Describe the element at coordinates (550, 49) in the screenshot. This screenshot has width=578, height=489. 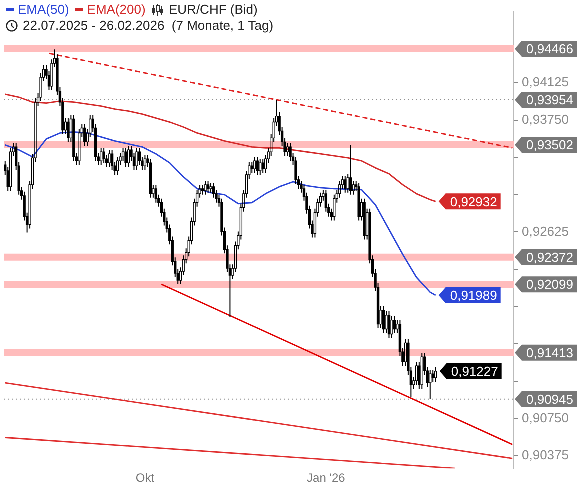
I see `ref-line-label: 0,94466` at that location.